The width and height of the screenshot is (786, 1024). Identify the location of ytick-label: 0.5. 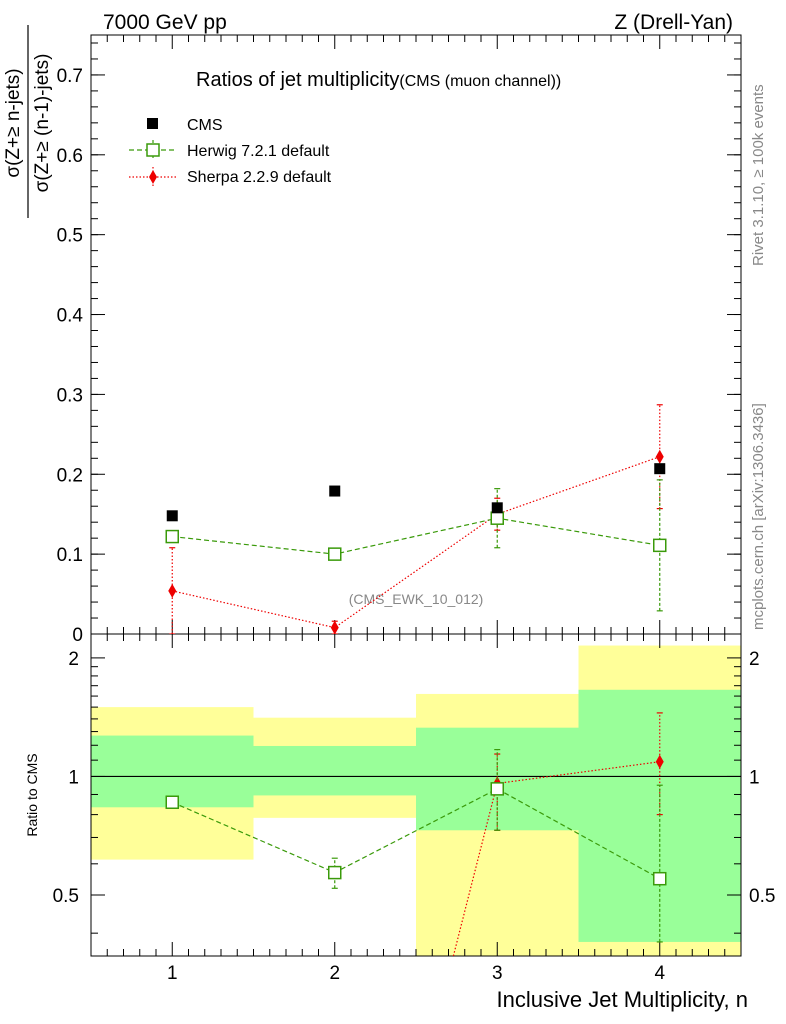
(70, 236).